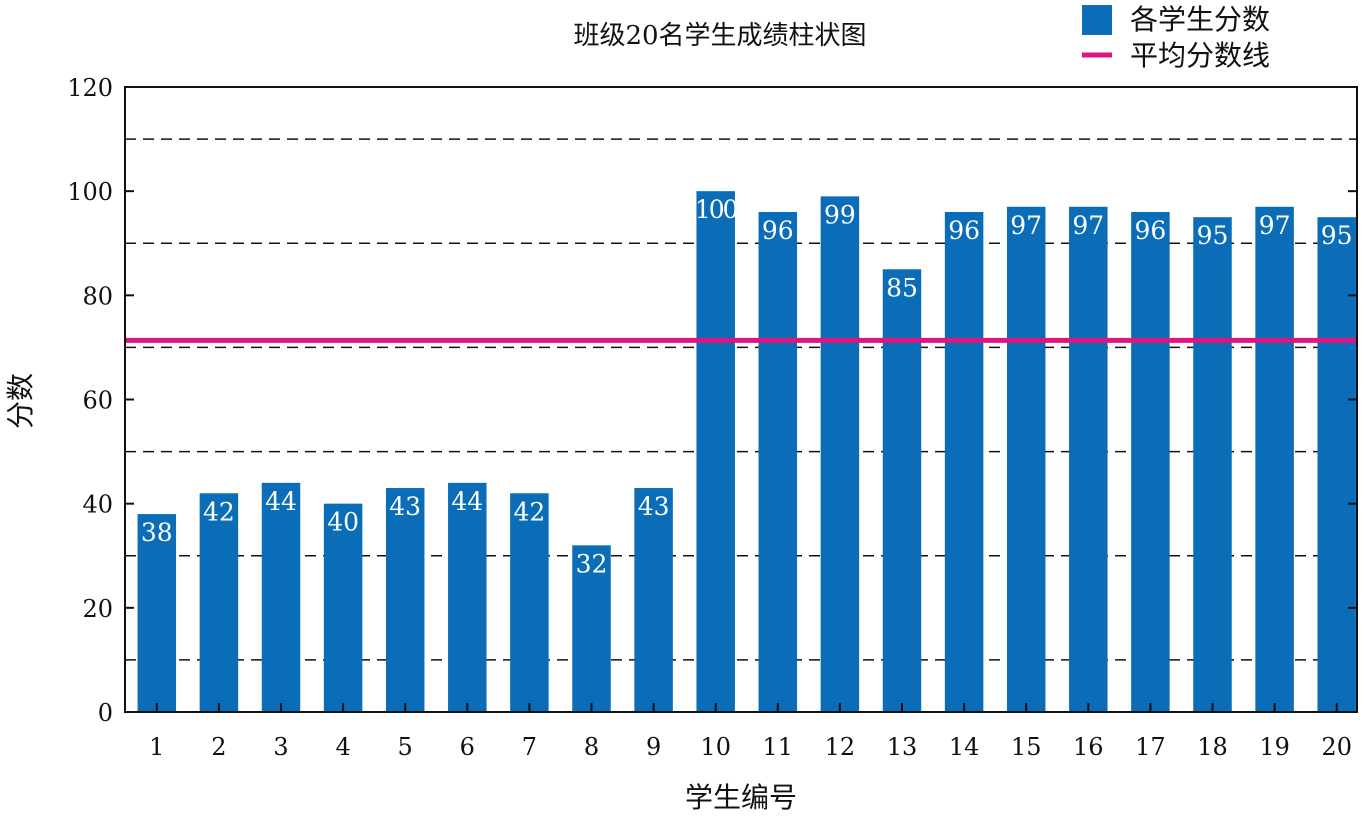 The width and height of the screenshot is (1364, 818). Describe the element at coordinates (97, 401) in the screenshot. I see `y-tick-label: 60` at that location.